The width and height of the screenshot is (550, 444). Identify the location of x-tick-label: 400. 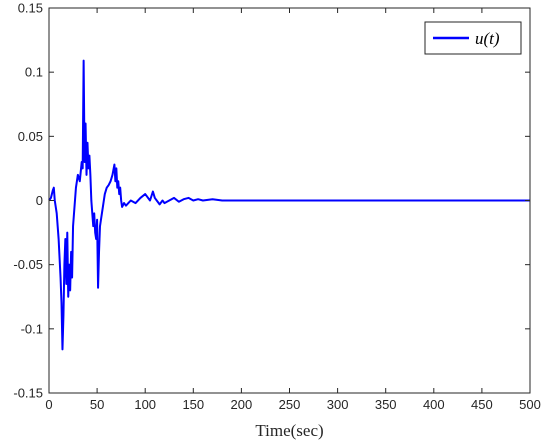
(434, 404).